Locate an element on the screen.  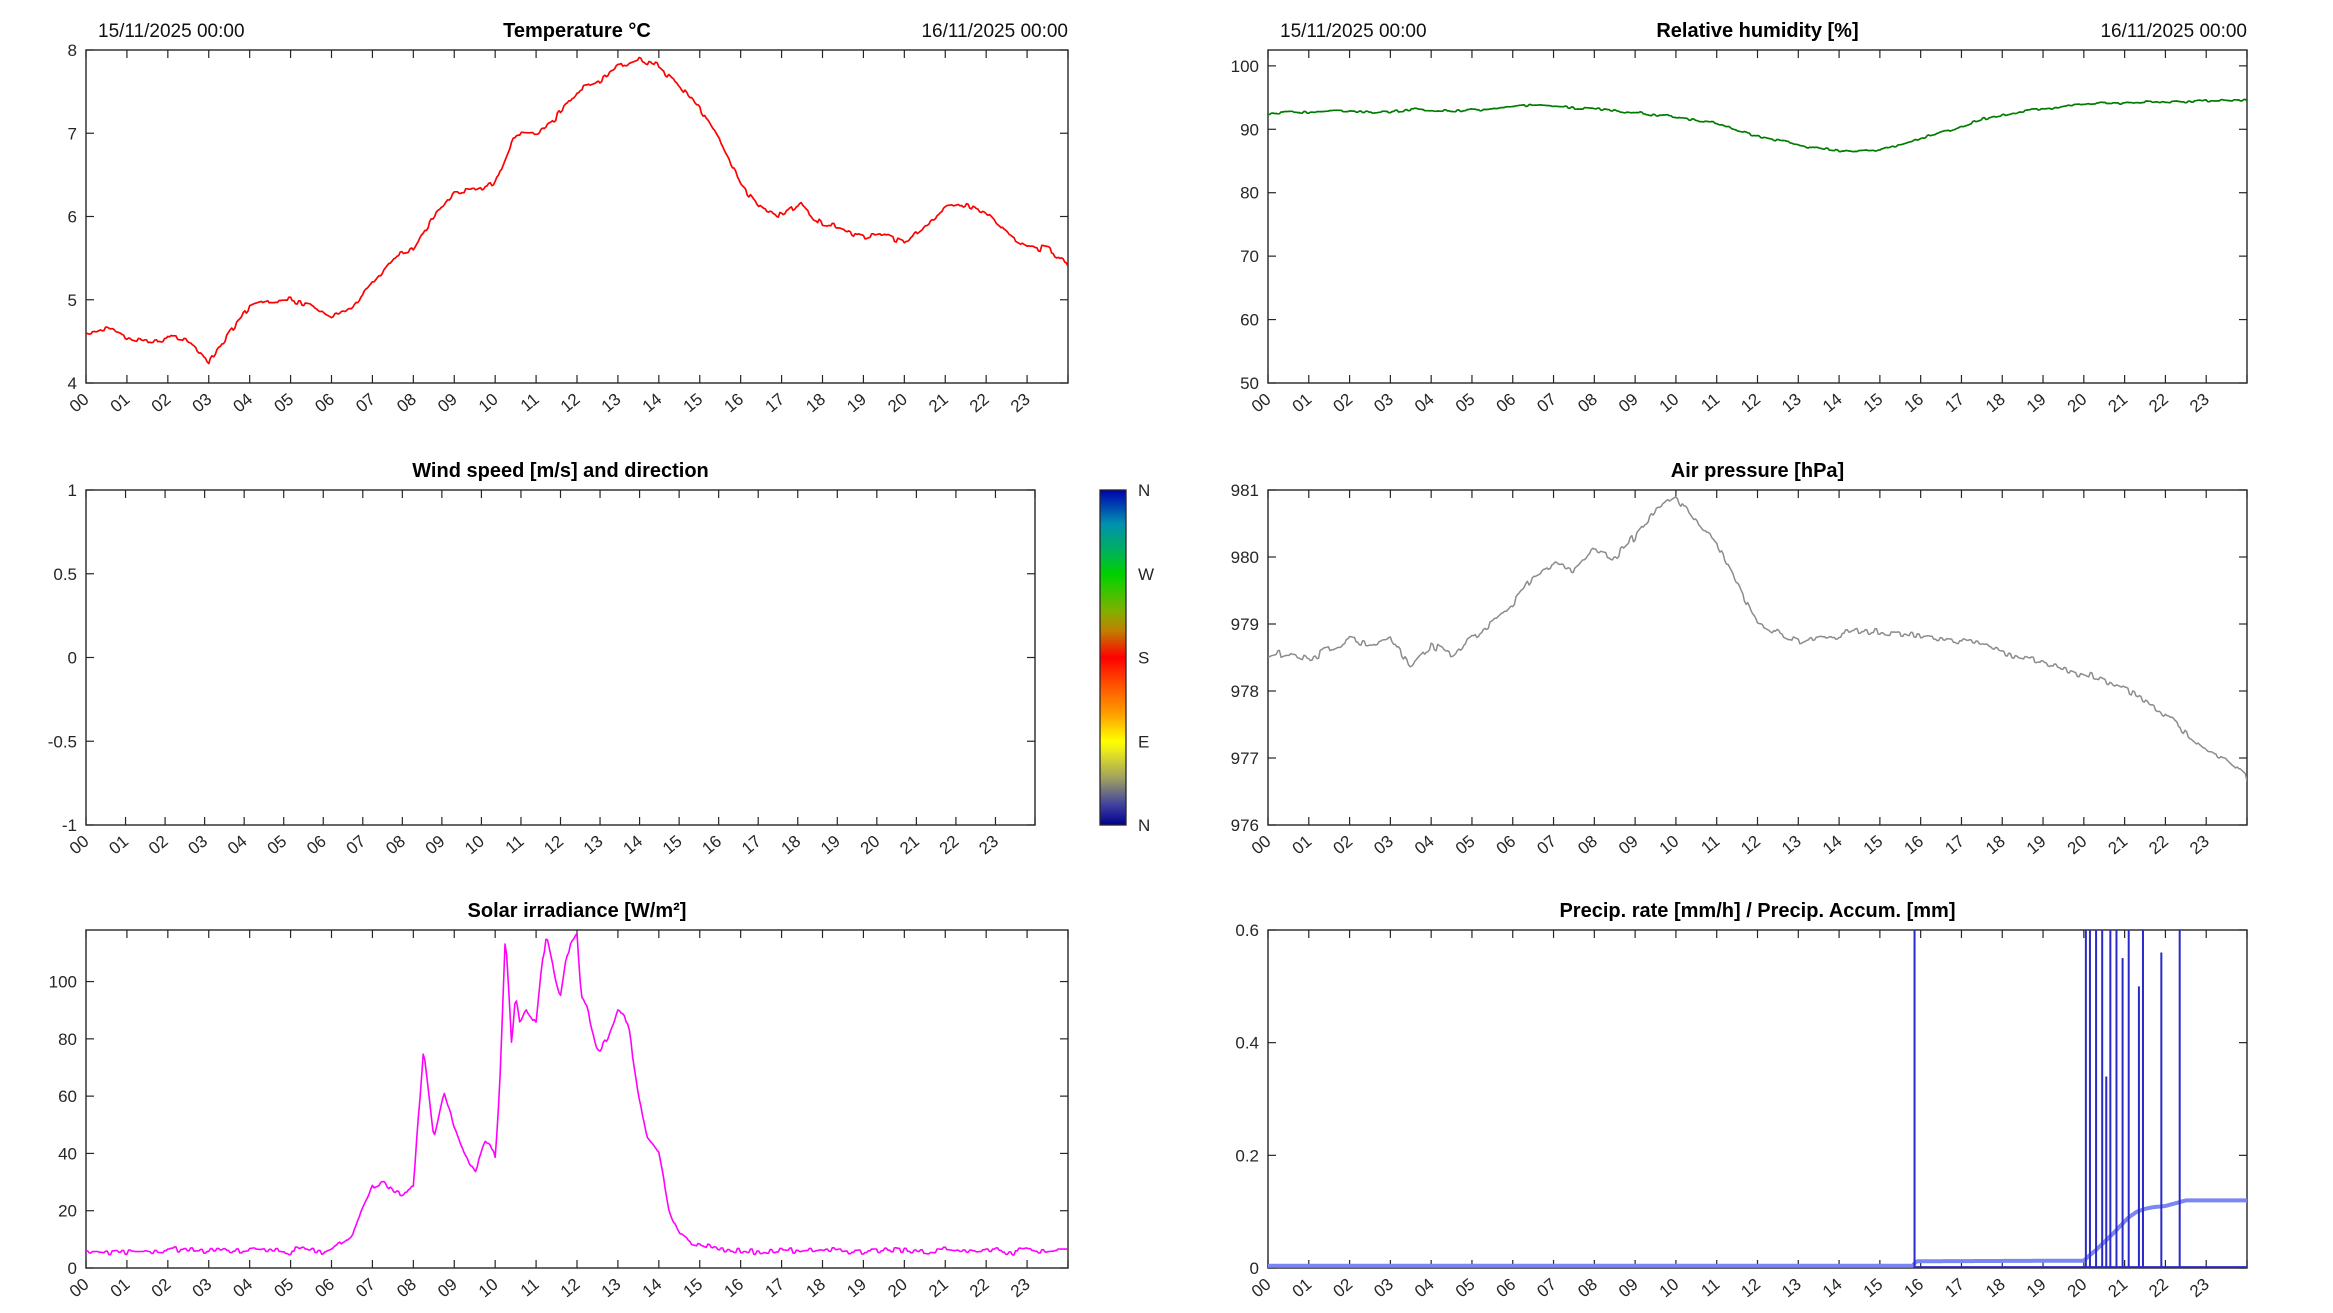
colorbar-label: N is located at coordinates (1144, 490).